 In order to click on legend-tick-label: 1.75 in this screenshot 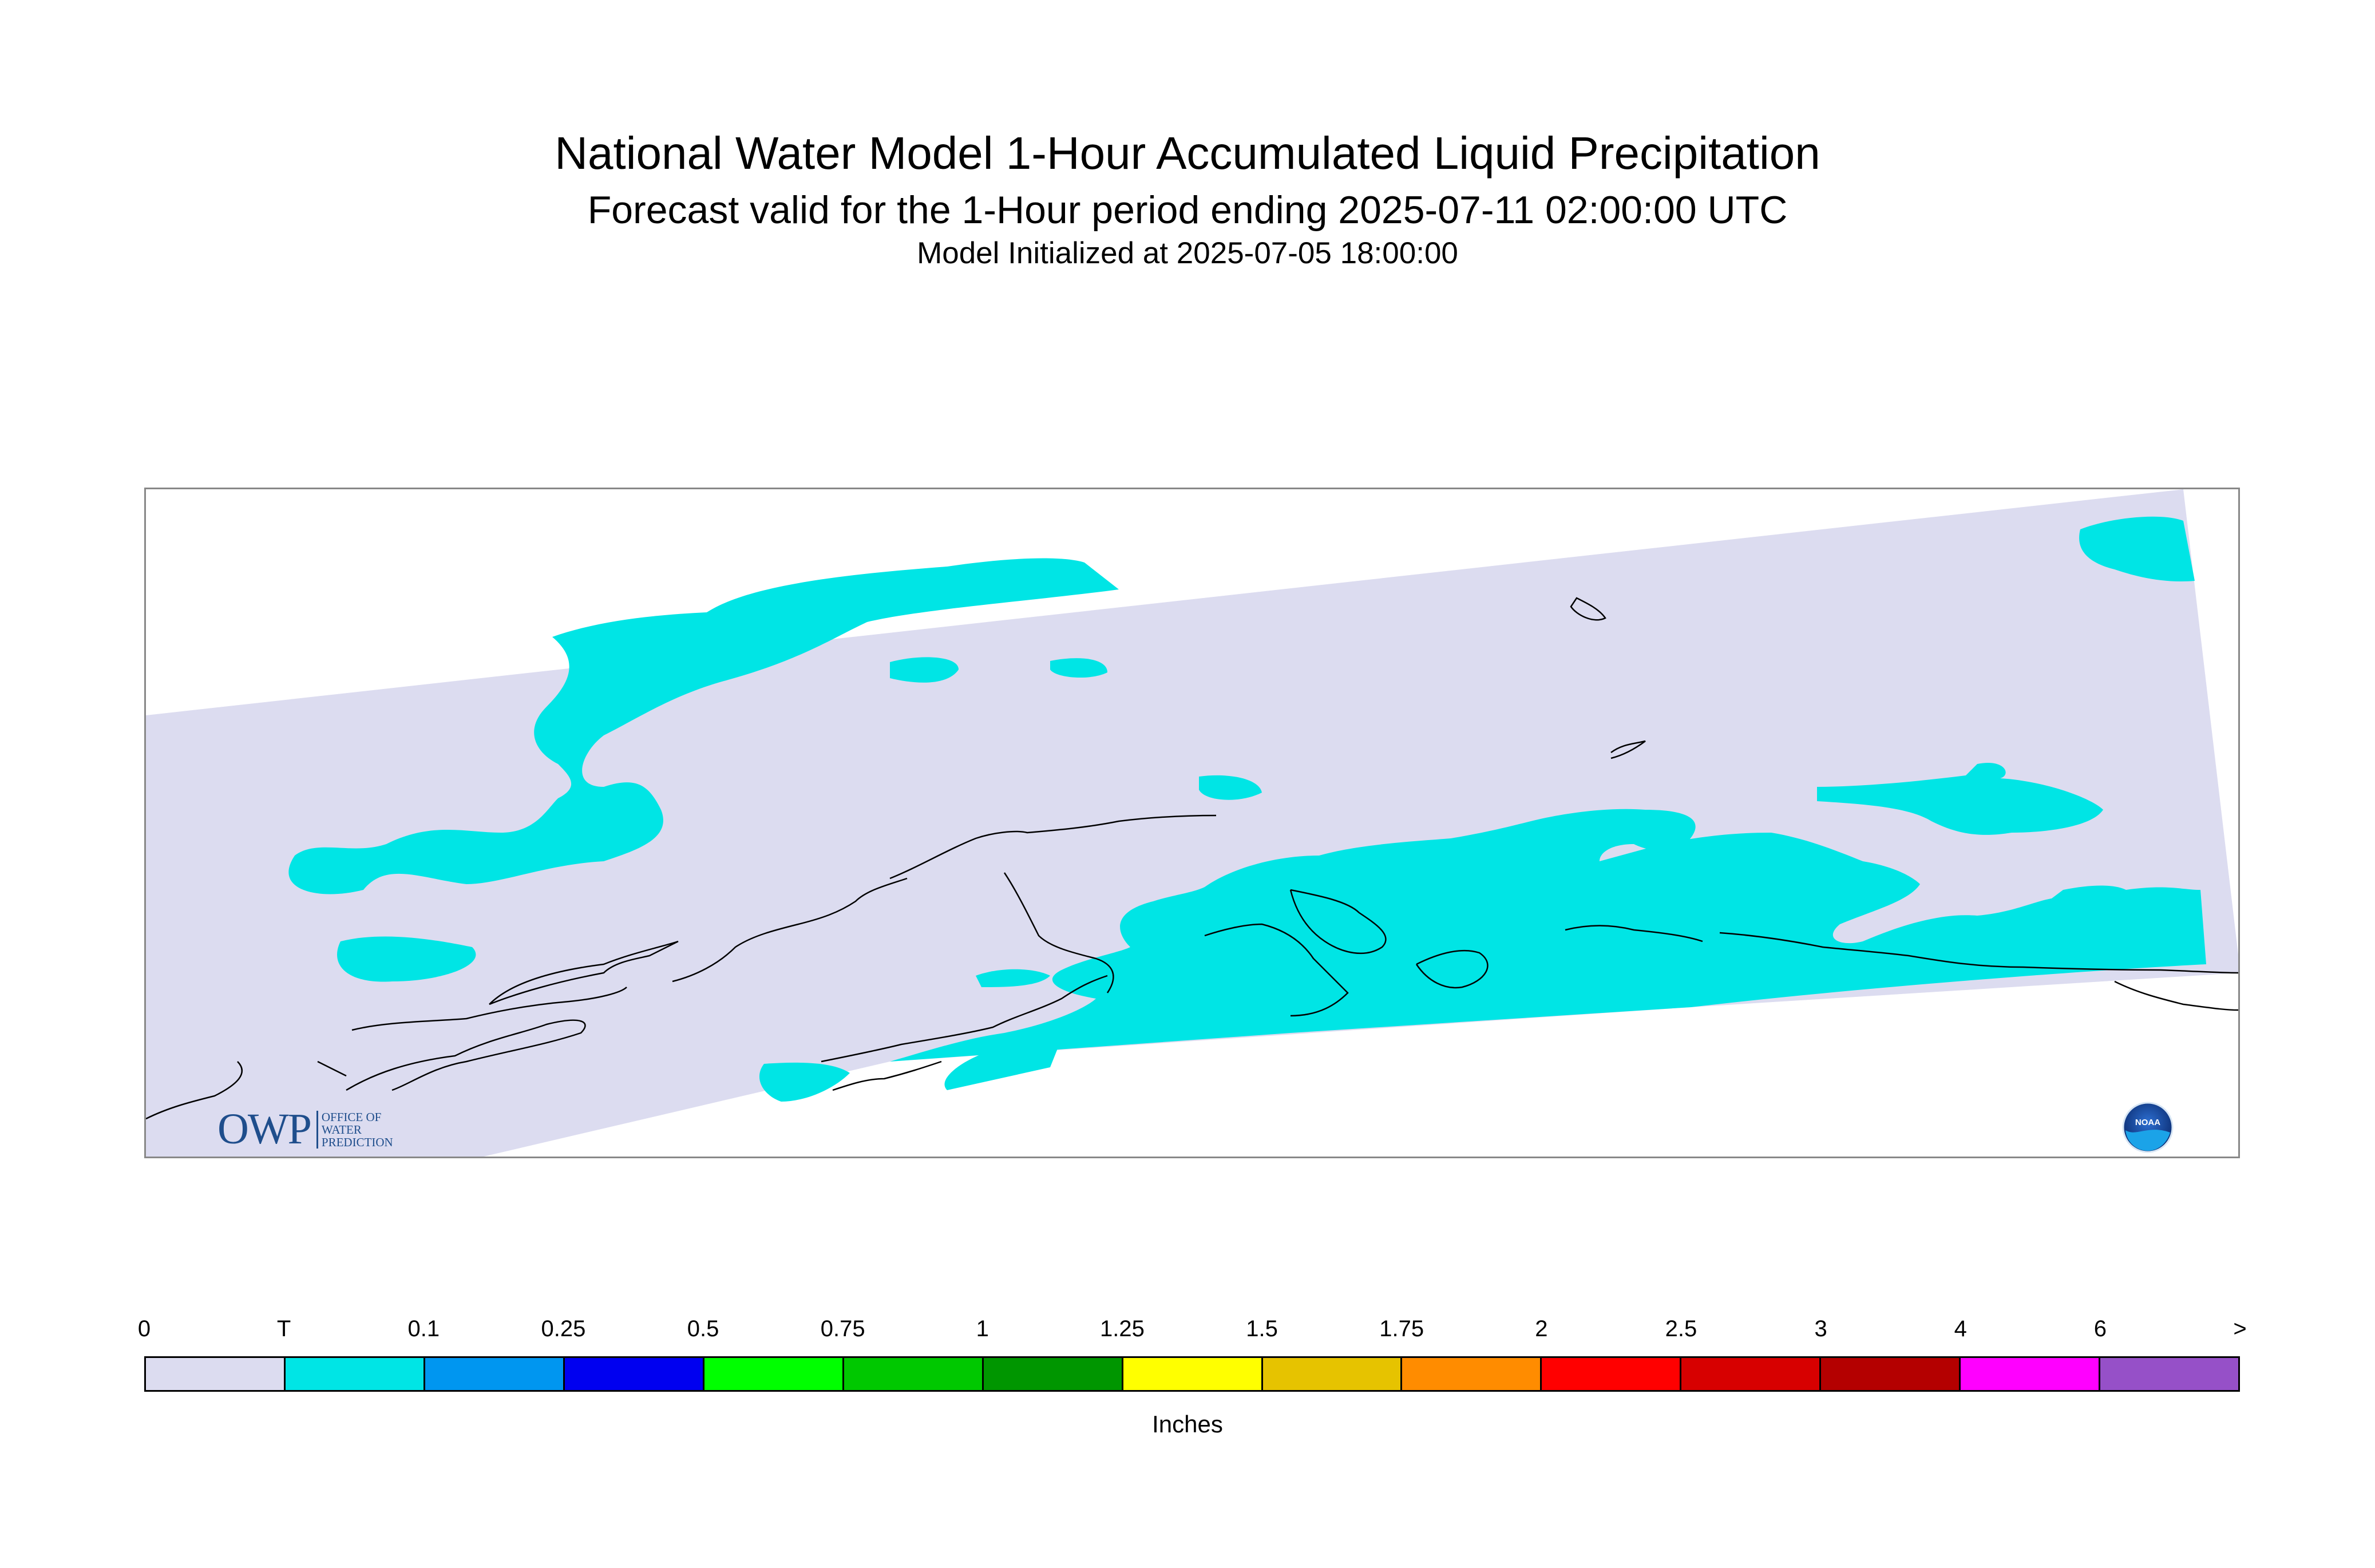, I will do `click(1401, 1328)`.